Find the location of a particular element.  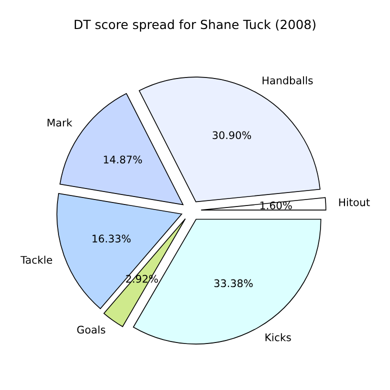

data-label: 16.33% is located at coordinates (111, 238).